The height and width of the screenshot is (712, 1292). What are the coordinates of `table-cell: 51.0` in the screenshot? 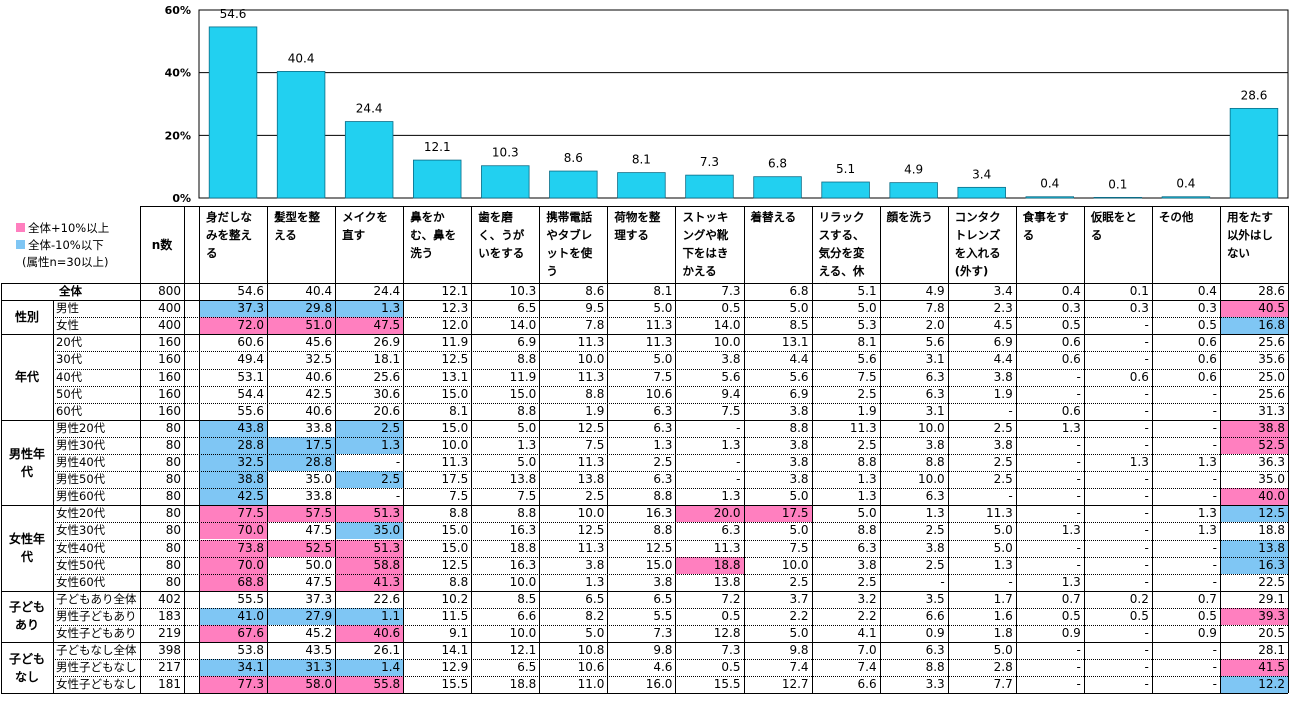 It's located at (301, 326).